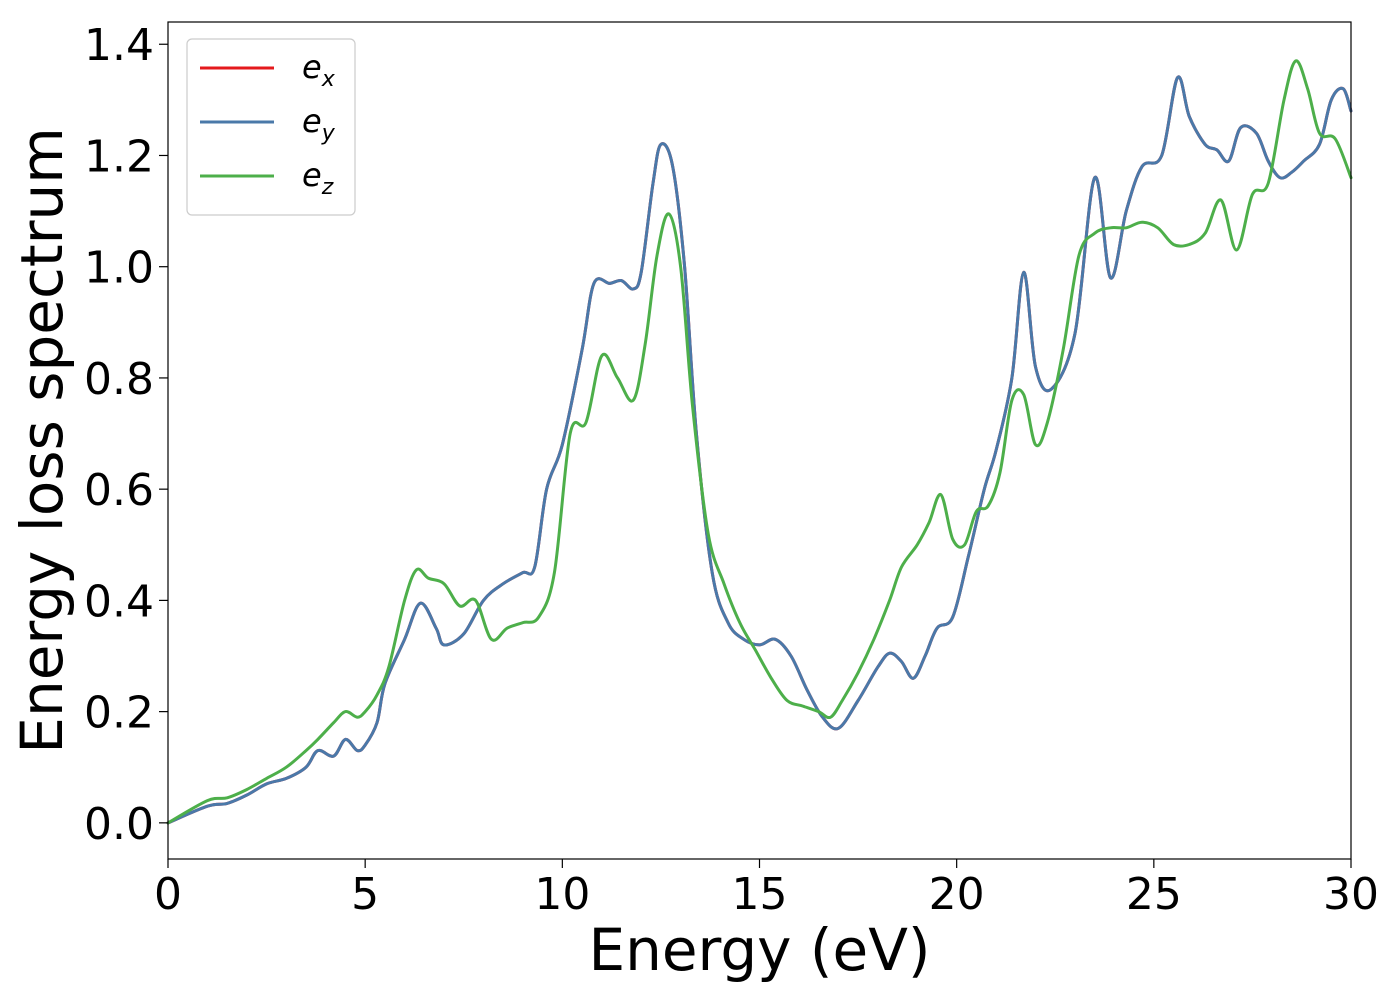  I want to click on x-tick-label: 5, so click(365, 894).